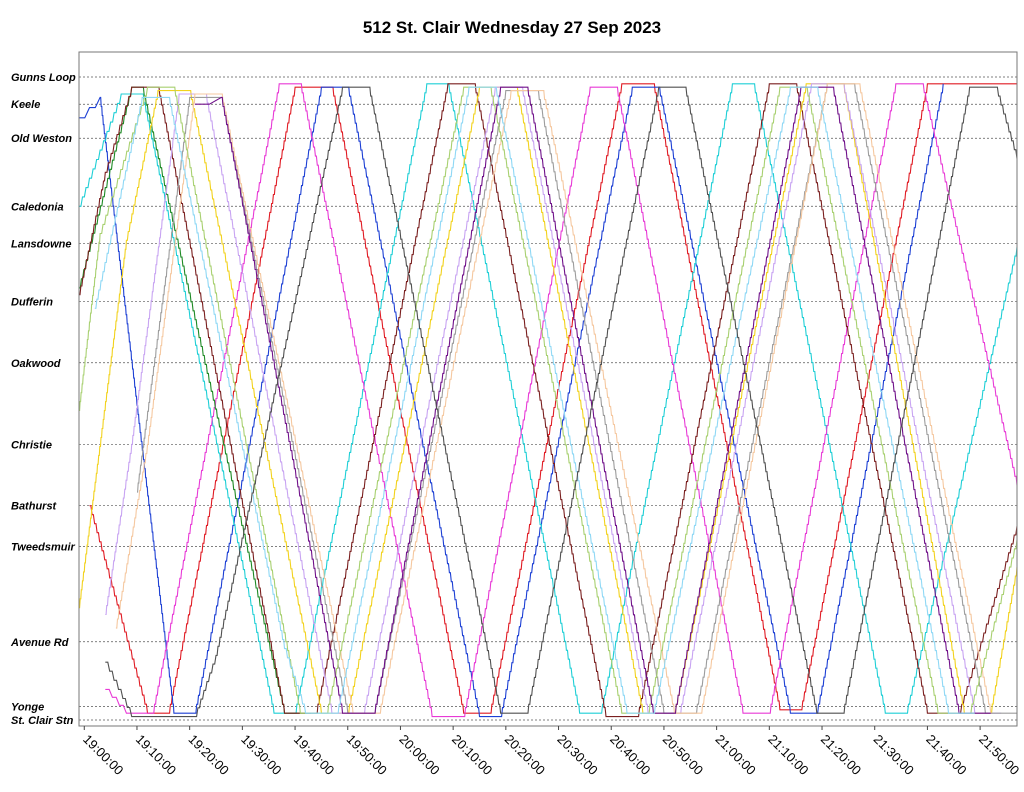 Image resolution: width=1024 pixels, height=792 pixels. Describe the element at coordinates (41, 139) in the screenshot. I see `stop-label: Old Weston` at that location.